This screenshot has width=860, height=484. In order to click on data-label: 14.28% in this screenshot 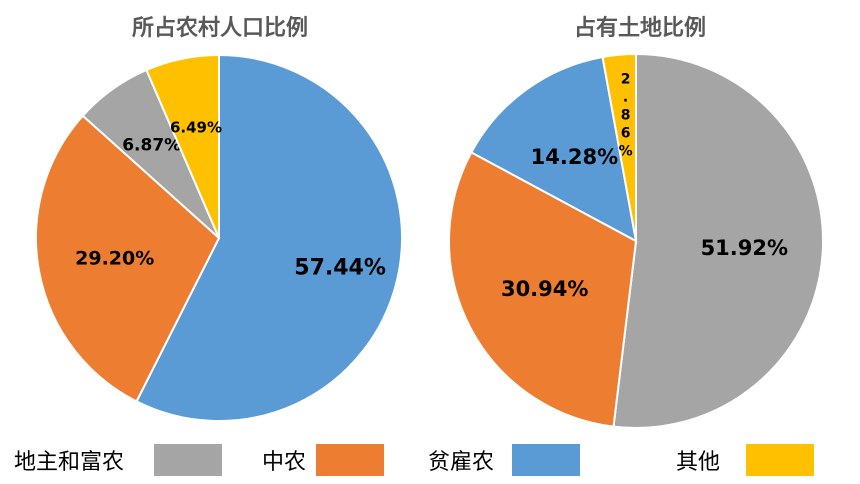, I will do `click(574, 157)`.